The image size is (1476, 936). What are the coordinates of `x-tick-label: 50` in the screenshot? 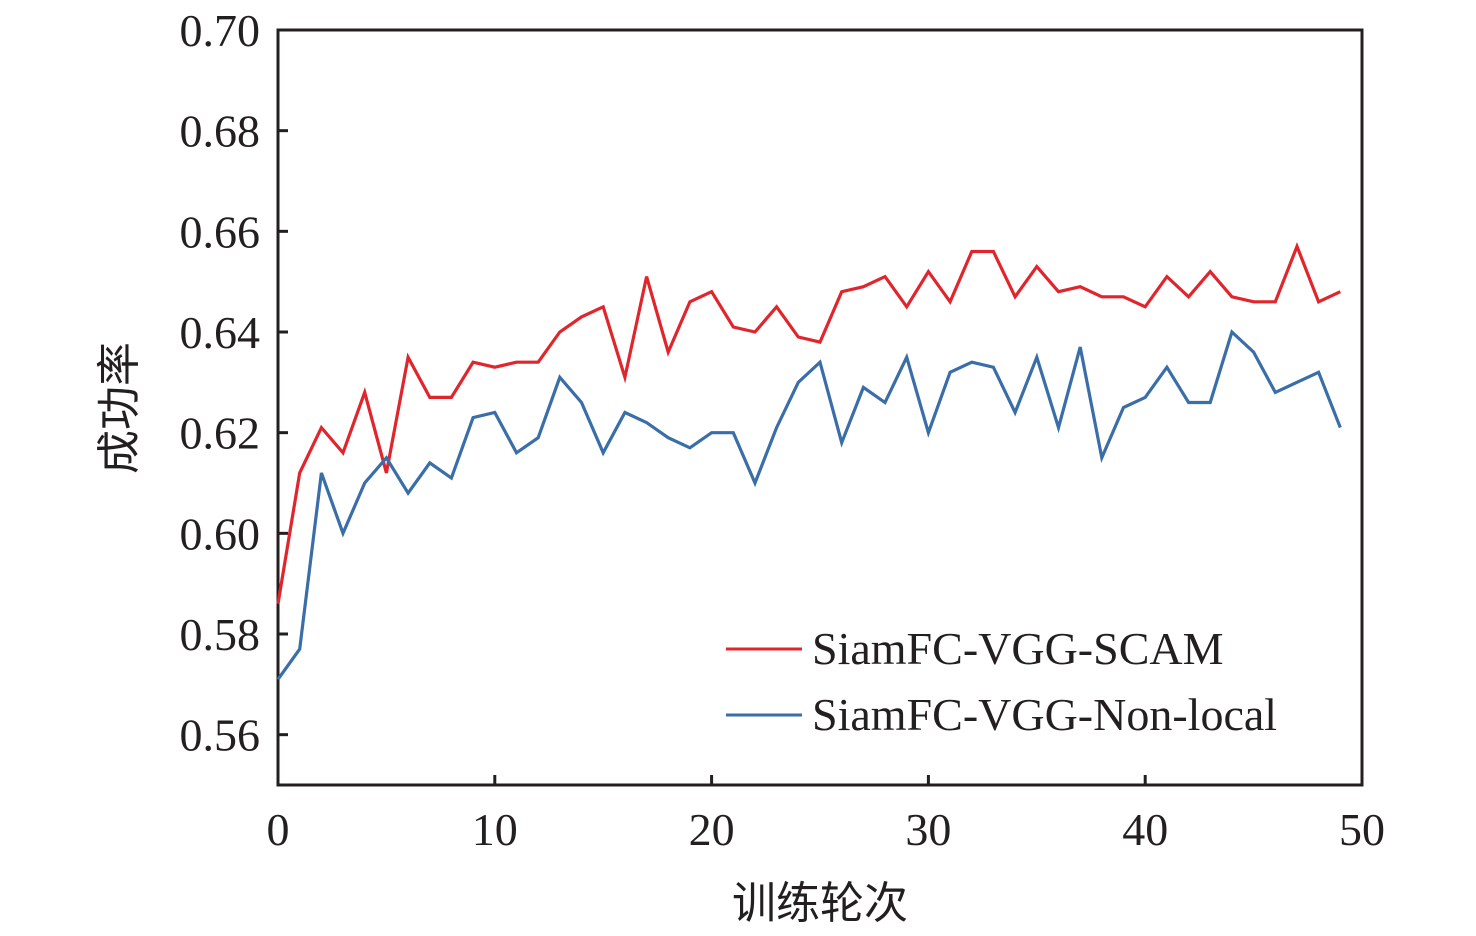 It's located at (1362, 829).